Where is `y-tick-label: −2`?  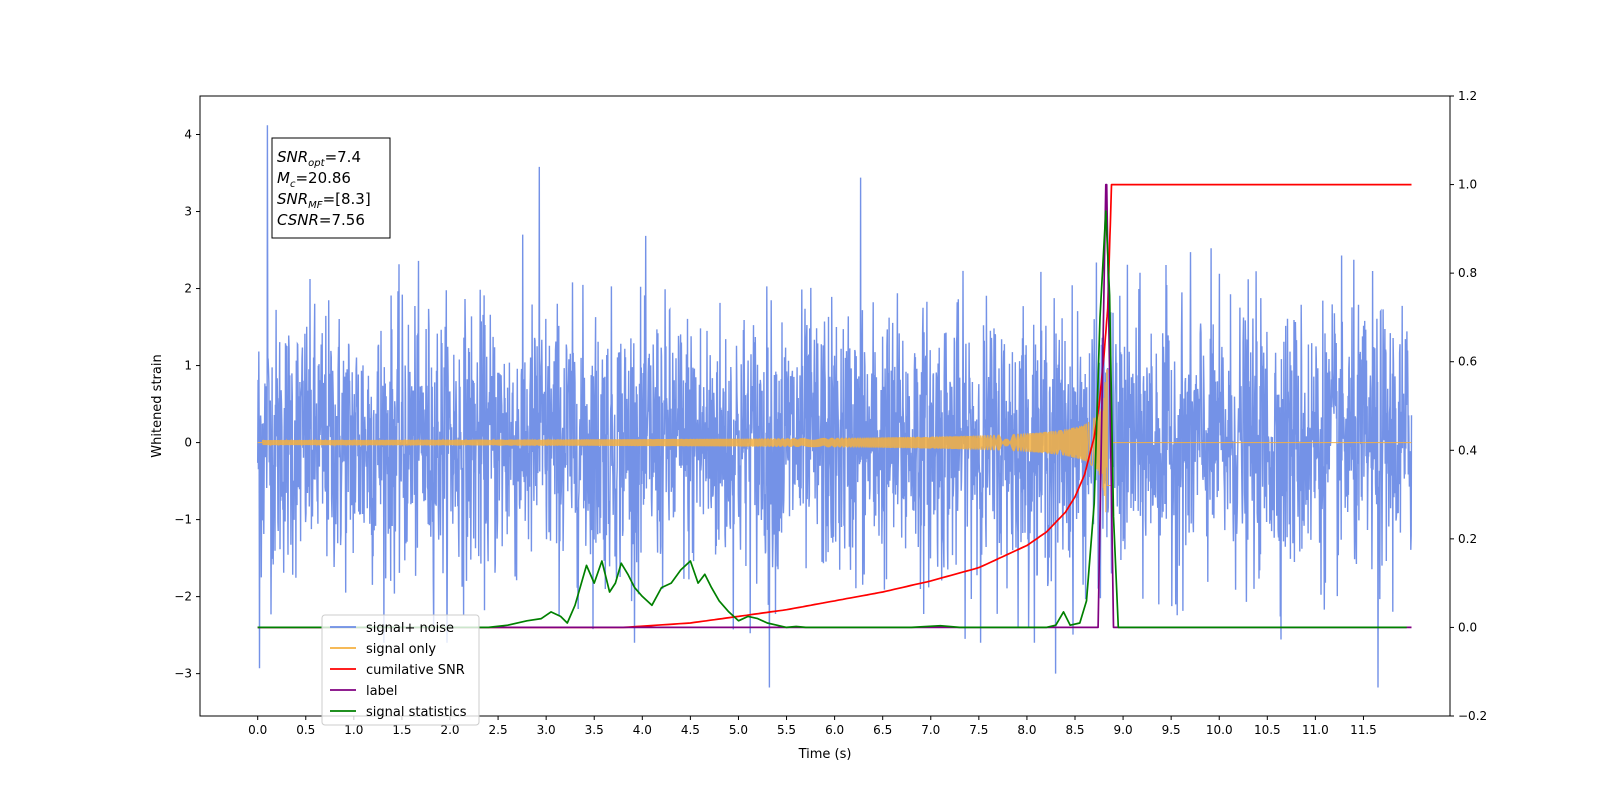 y-tick-label: −2 is located at coordinates (183, 597).